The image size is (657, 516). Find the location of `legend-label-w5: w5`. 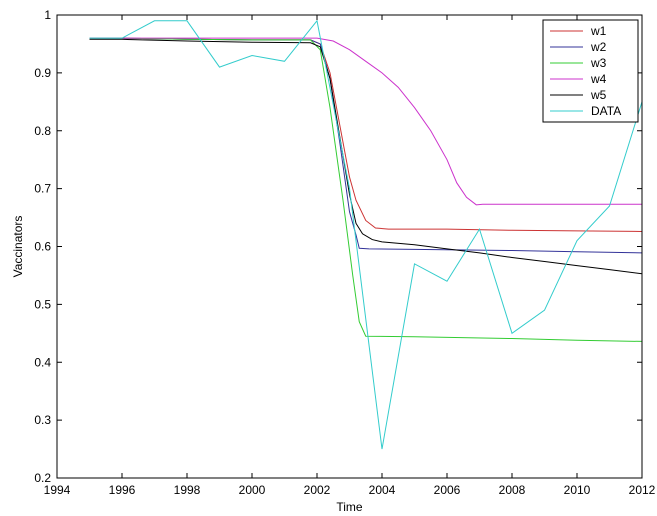

legend-label-w5: w5 is located at coordinates (598, 95).